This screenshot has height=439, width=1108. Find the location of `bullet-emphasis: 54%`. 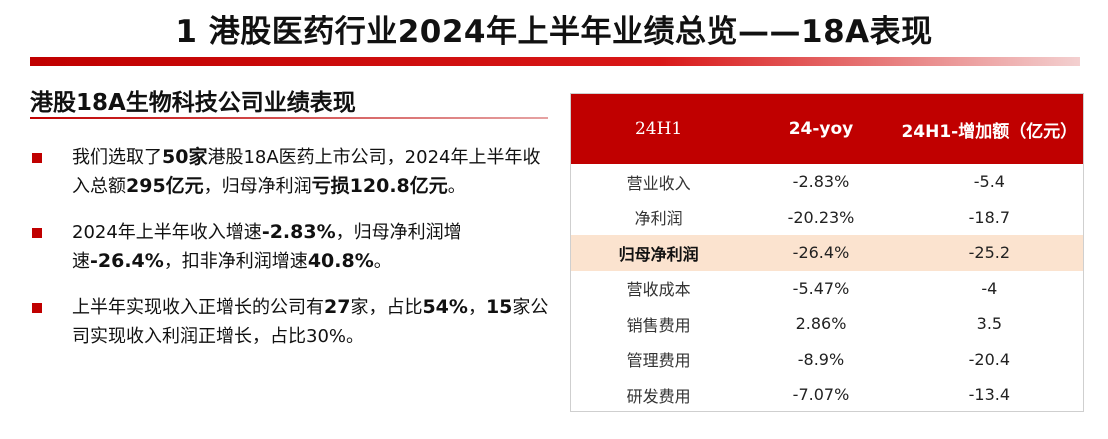

bullet-emphasis: 54% is located at coordinates (445, 307).